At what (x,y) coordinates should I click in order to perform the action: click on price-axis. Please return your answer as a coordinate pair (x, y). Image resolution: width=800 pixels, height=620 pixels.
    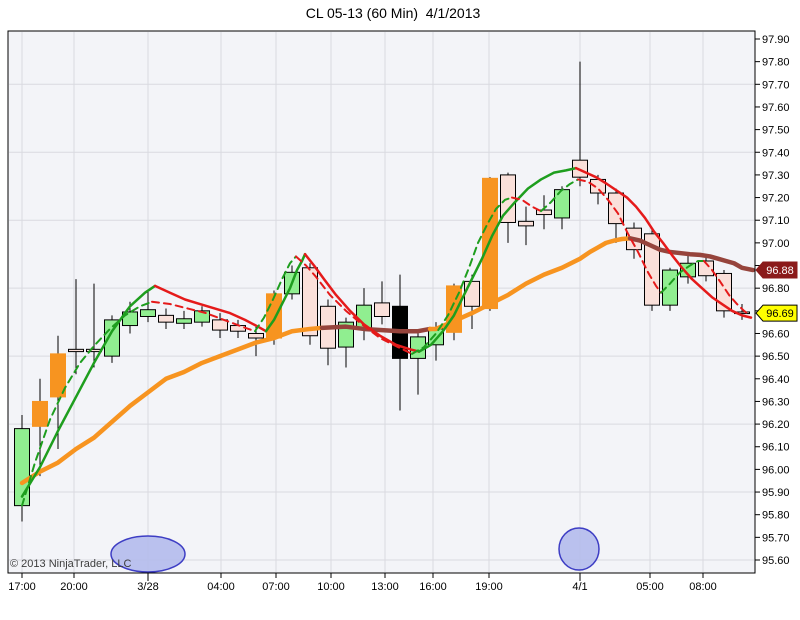
    Looking at the image, I should click on (778, 302).